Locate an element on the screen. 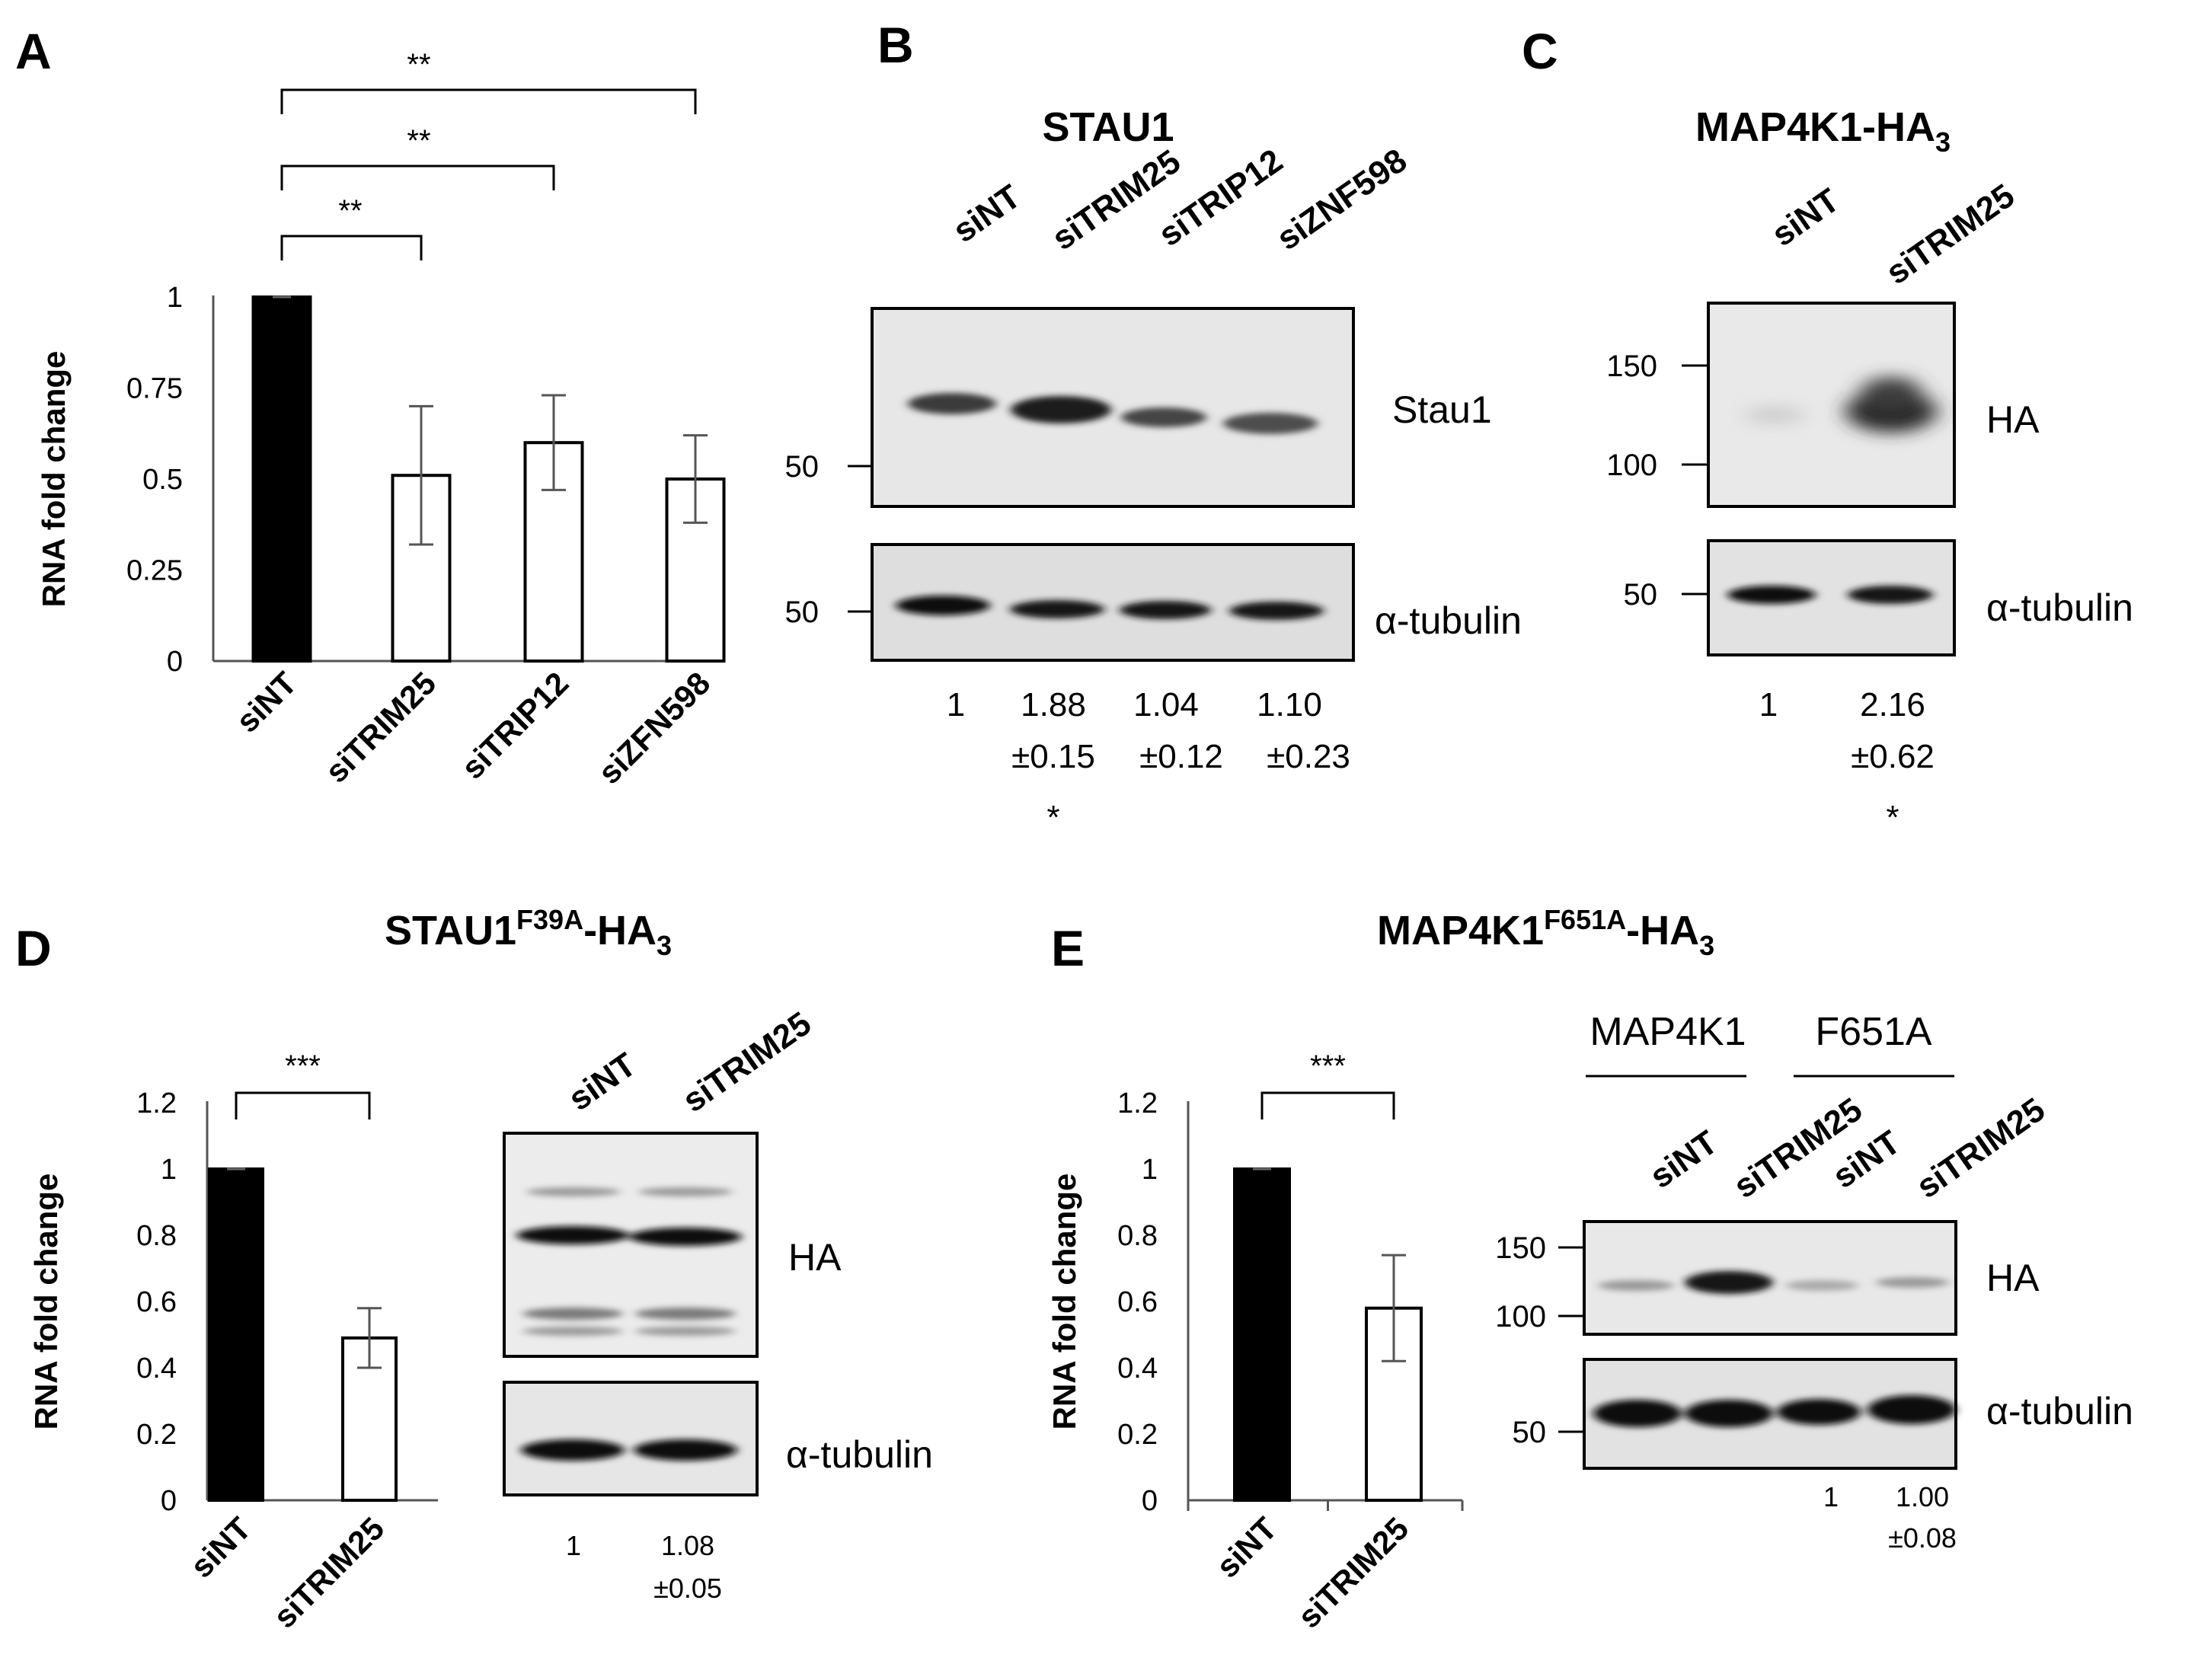  band-label-e-bottom: α-tubulin is located at coordinates (2059, 1411).